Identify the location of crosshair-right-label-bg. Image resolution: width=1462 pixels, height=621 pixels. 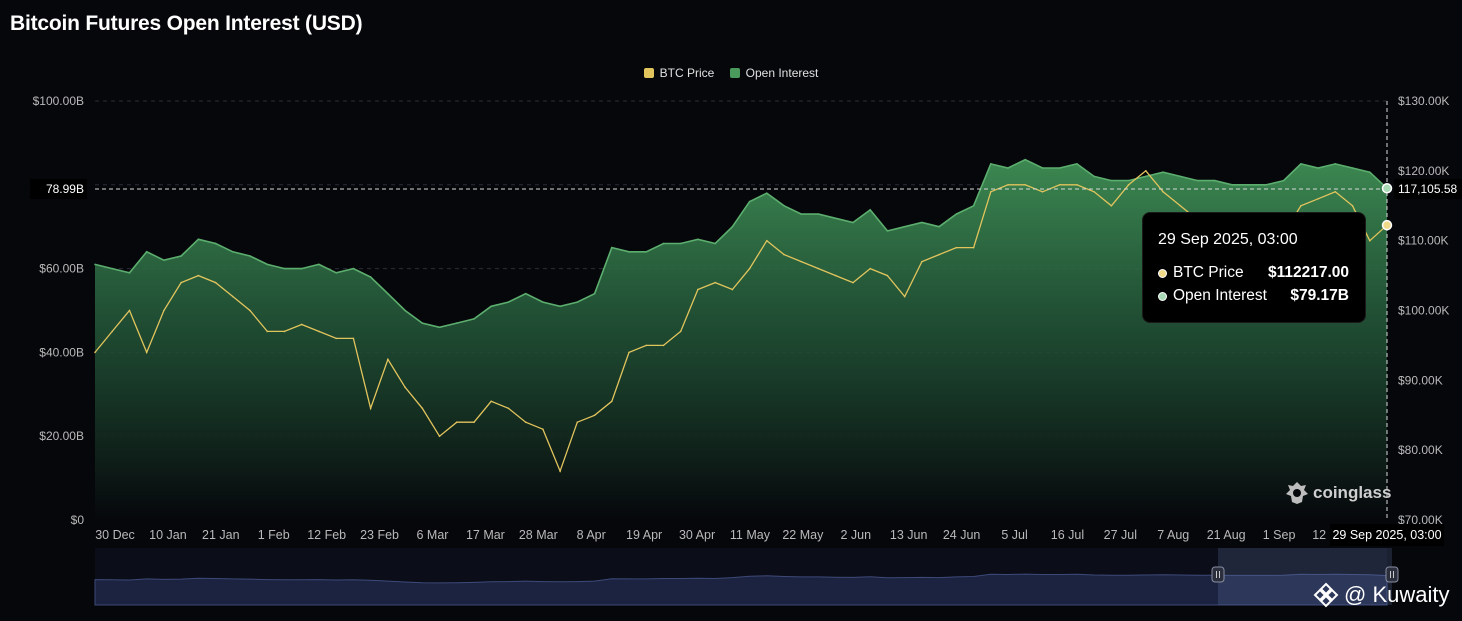
(1428, 189).